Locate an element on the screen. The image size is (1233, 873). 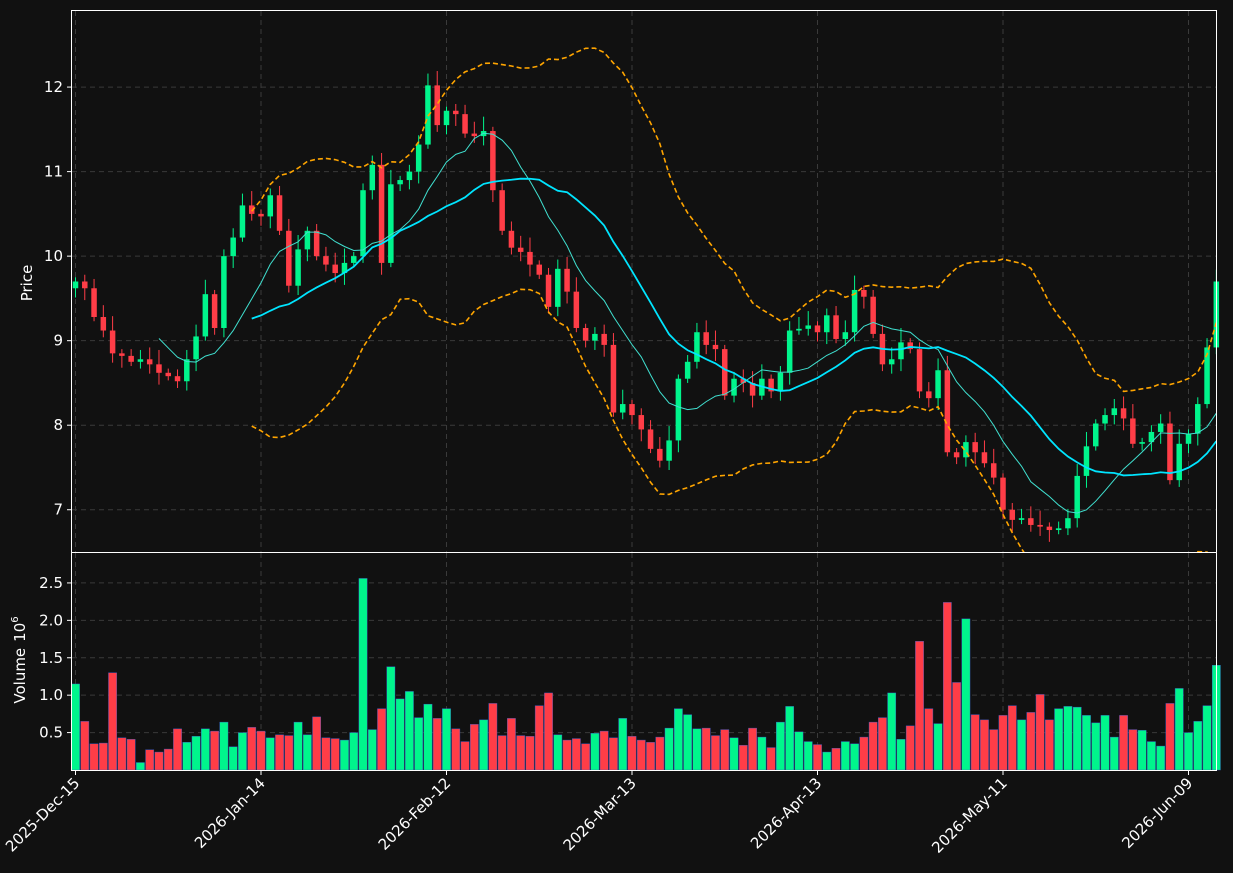
price-tick-label: 10 is located at coordinates (53, 256).